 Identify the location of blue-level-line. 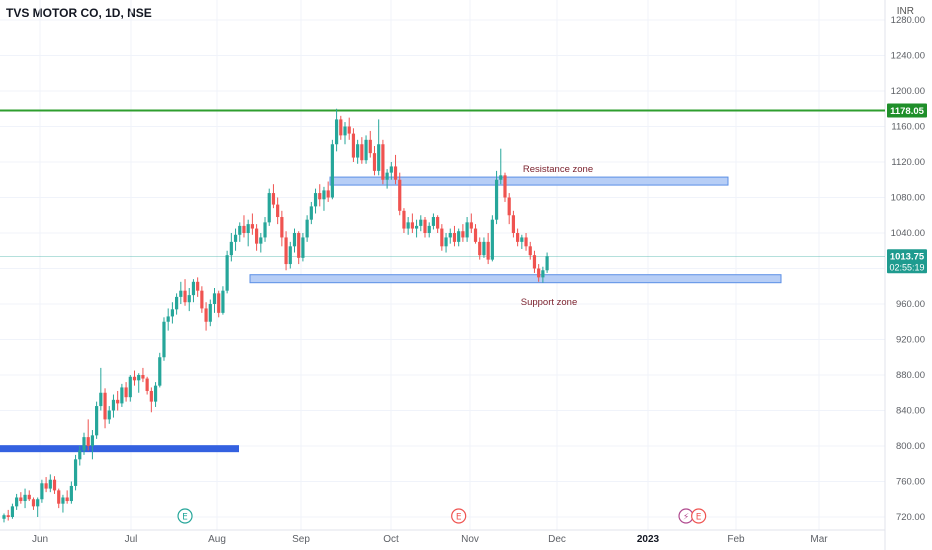
(119, 449).